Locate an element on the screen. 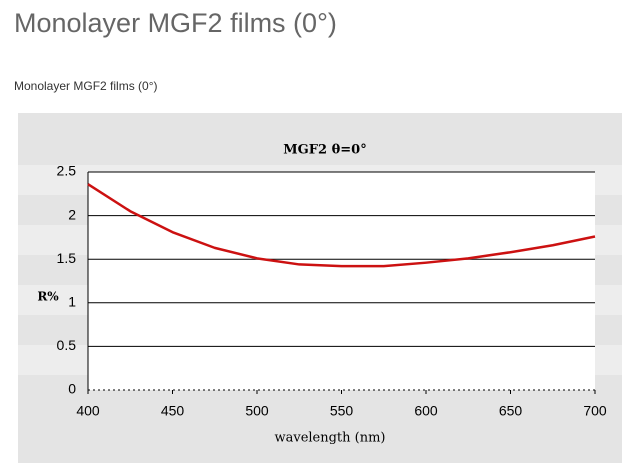 This screenshot has width=630, height=474. y-tick-label: 1 is located at coordinates (72, 302).